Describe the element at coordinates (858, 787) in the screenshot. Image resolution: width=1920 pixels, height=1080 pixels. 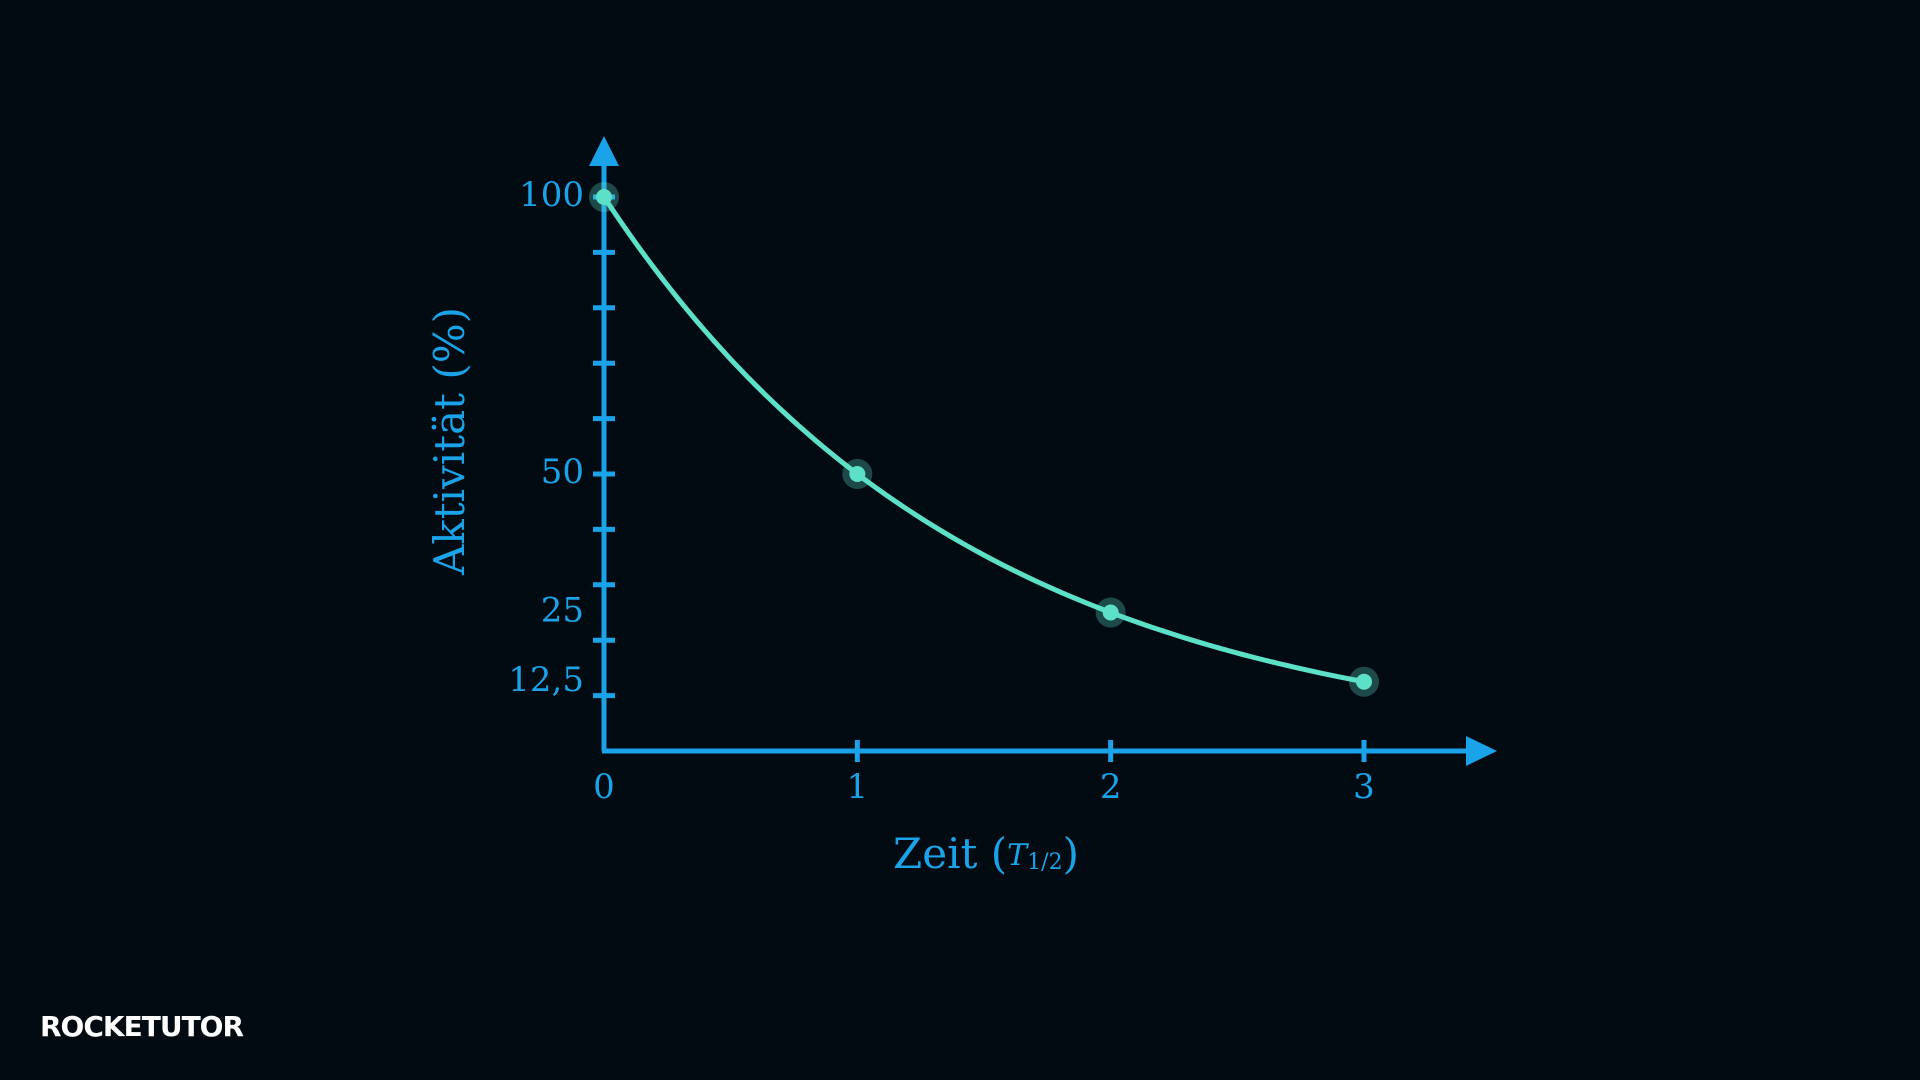
I see `x-tick-label: 1` at that location.